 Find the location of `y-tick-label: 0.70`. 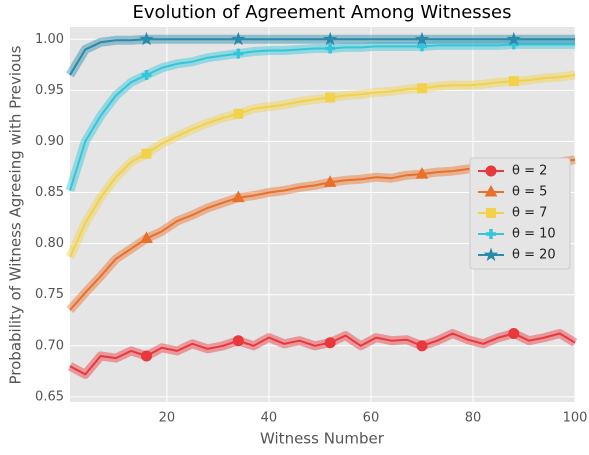

y-tick-label: 0.70 is located at coordinates (49, 345).